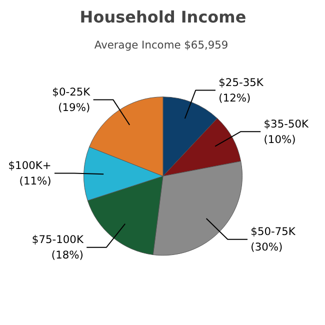 This screenshot has height=325, width=325. What do you see at coordinates (273, 231) in the screenshot?
I see `slice-label: $50-75K` at bounding box center [273, 231].